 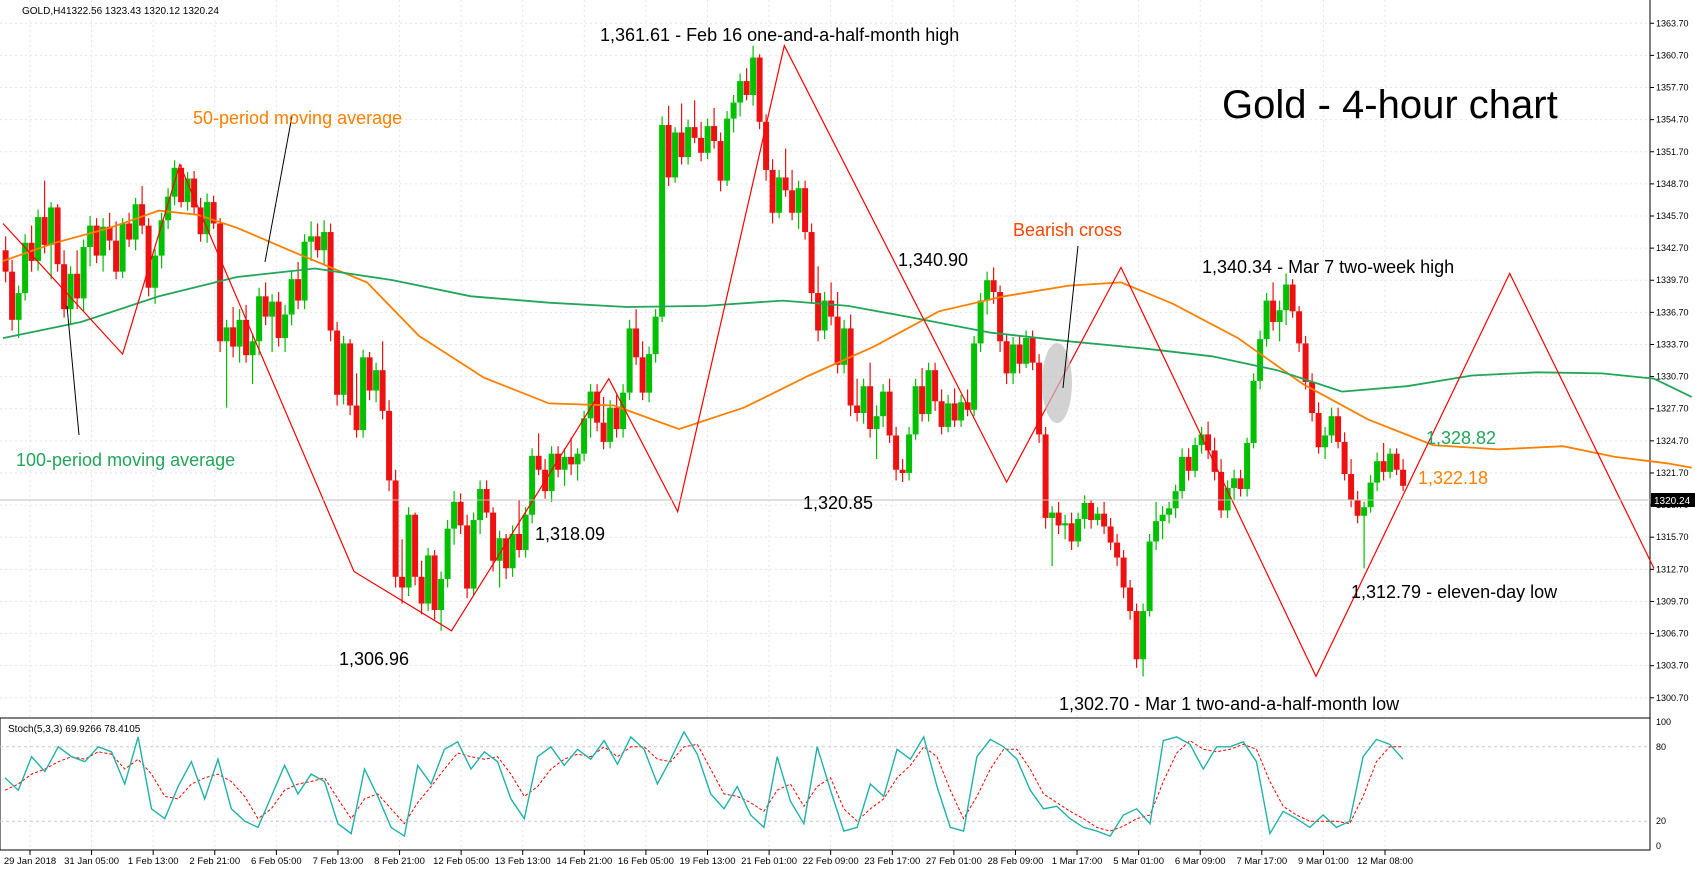 What do you see at coordinates (1663, 722) in the screenshot?
I see `stoch-tick-label: 100` at bounding box center [1663, 722].